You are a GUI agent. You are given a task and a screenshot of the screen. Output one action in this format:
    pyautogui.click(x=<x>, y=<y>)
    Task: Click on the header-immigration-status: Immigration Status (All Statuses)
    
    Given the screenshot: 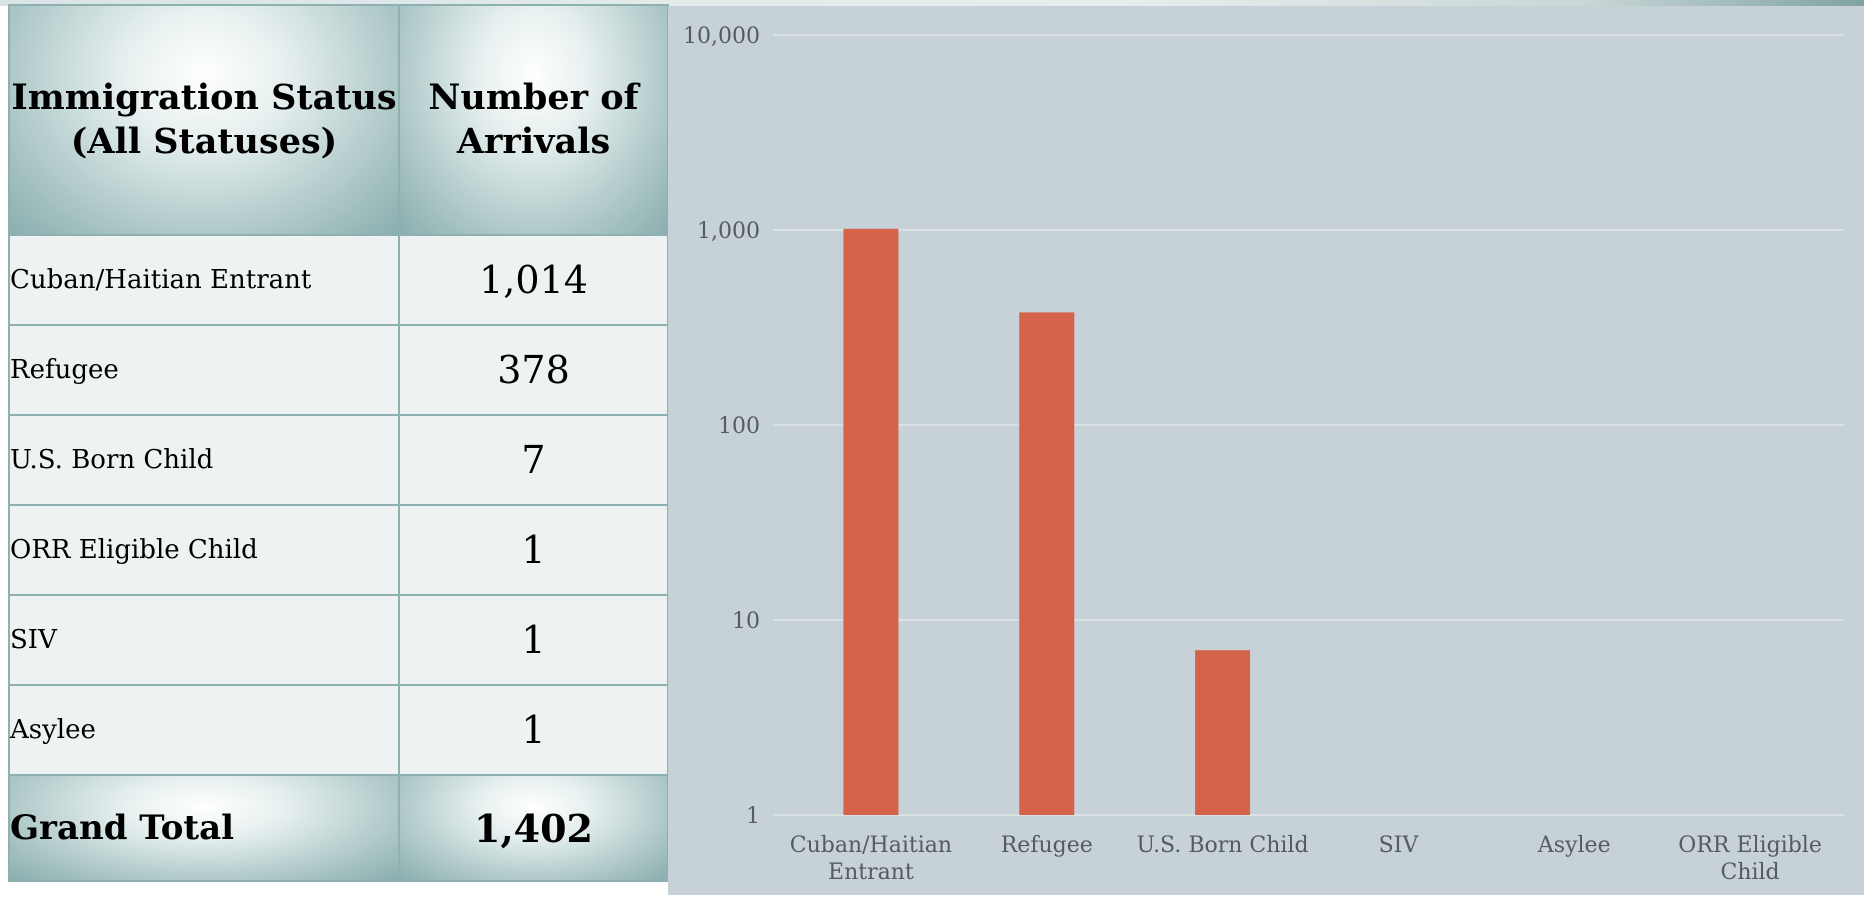 What is the action you would take?
    pyautogui.click(x=204, y=120)
    